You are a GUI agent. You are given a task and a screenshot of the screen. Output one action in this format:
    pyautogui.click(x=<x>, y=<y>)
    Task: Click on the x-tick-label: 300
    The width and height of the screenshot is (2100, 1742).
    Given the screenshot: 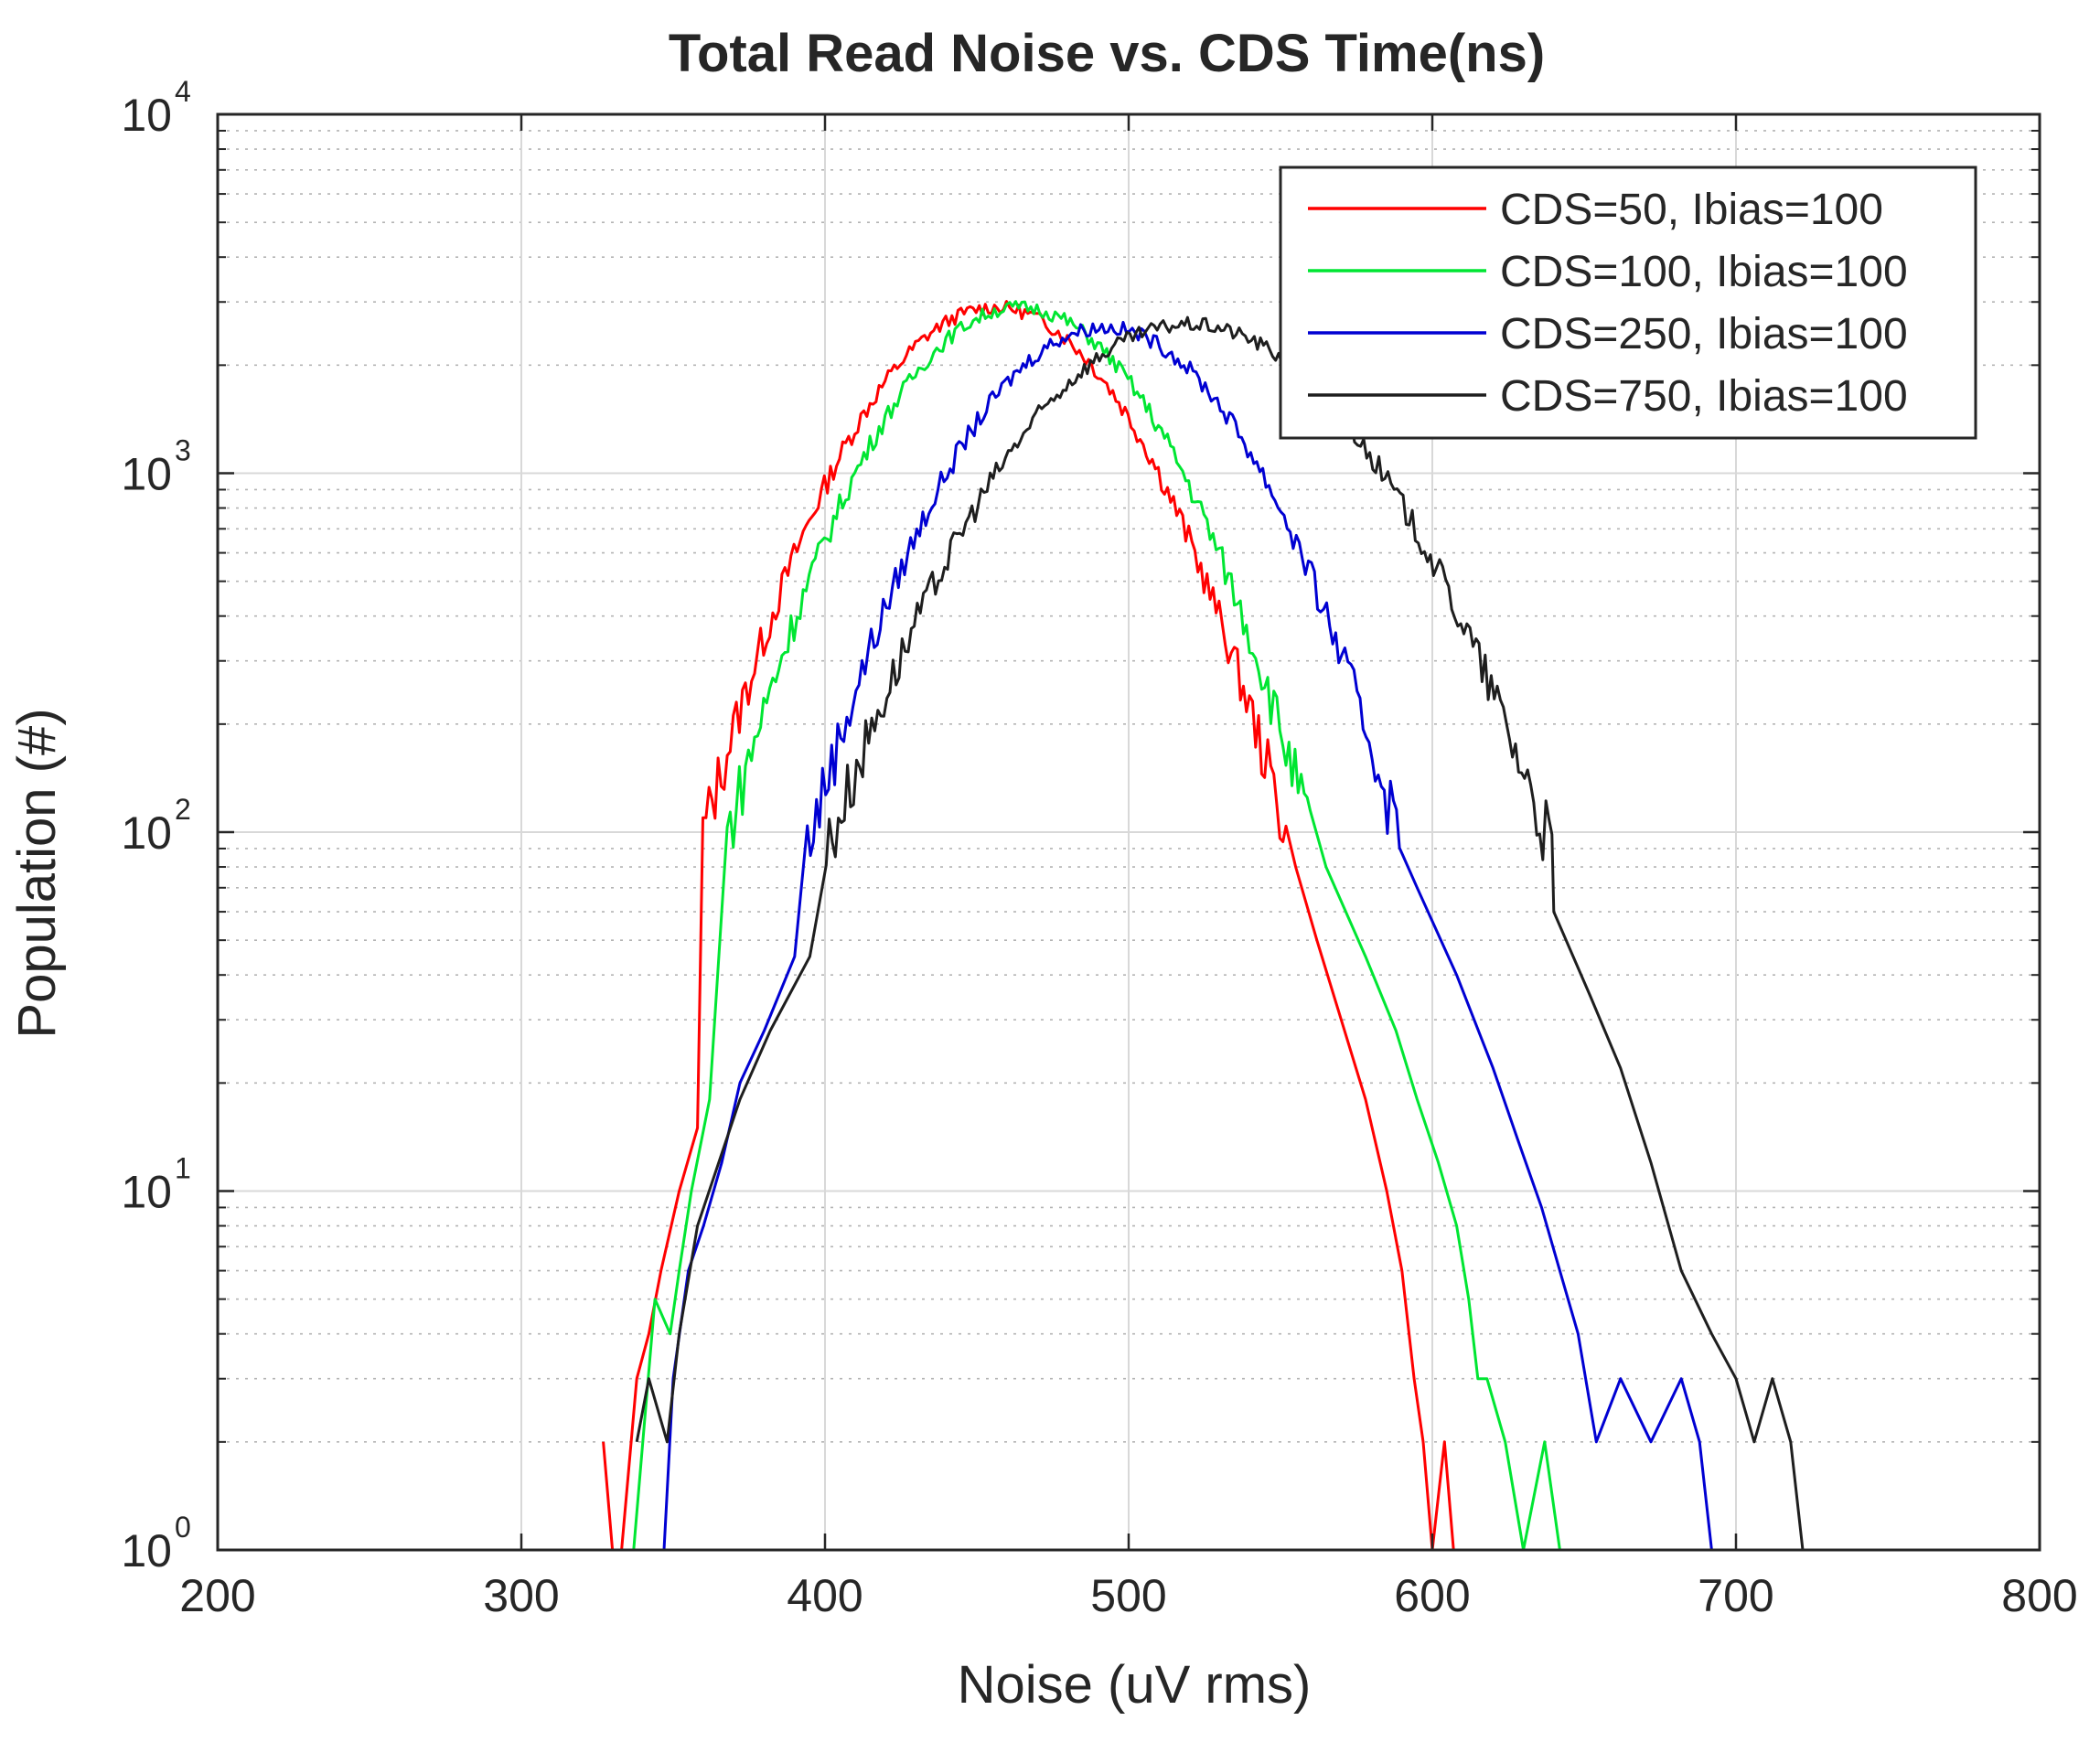 What is the action you would take?
    pyautogui.click(x=521, y=1595)
    